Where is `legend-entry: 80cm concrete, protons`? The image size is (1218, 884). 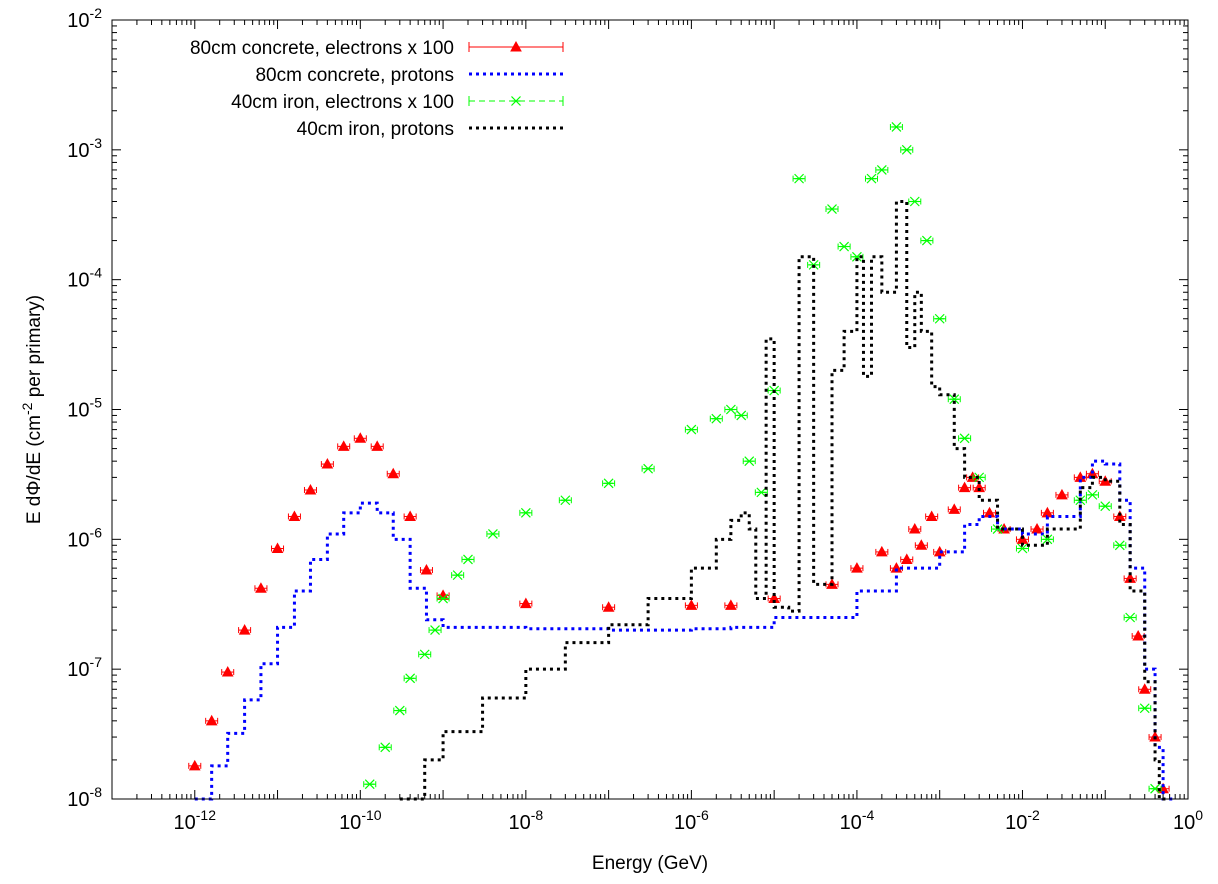
legend-entry: 80cm concrete, protons is located at coordinates (409, 75).